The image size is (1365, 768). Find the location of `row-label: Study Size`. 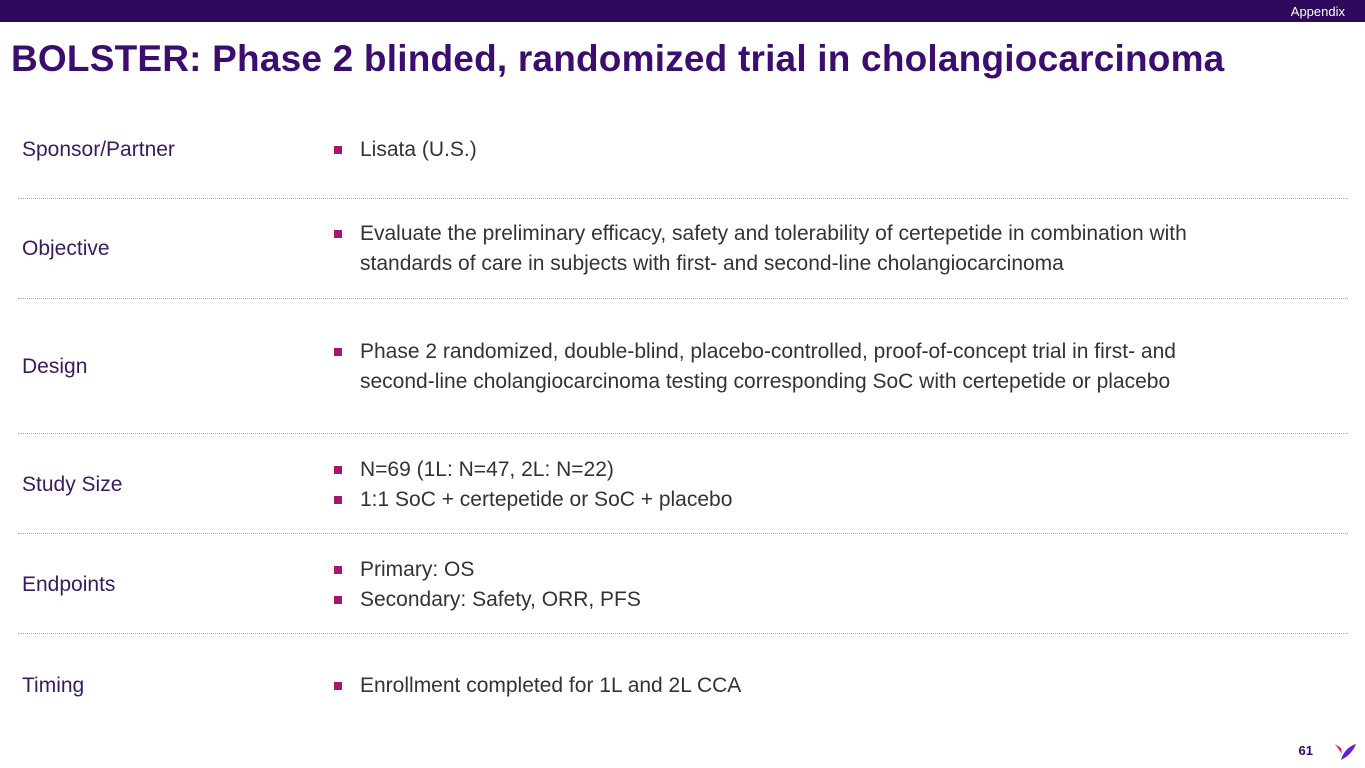

row-label: Study Size is located at coordinates (72, 484).